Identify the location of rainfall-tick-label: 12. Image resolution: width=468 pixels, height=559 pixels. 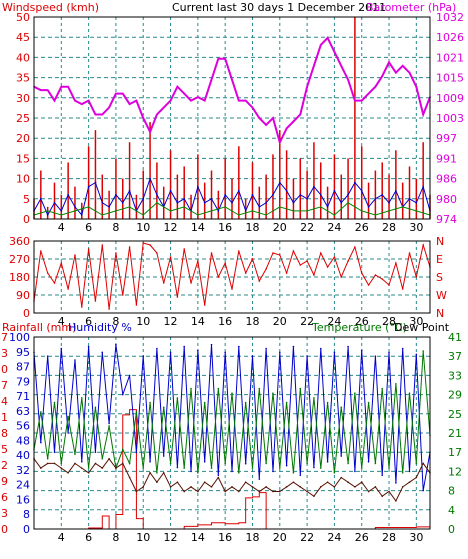
(4, 465).